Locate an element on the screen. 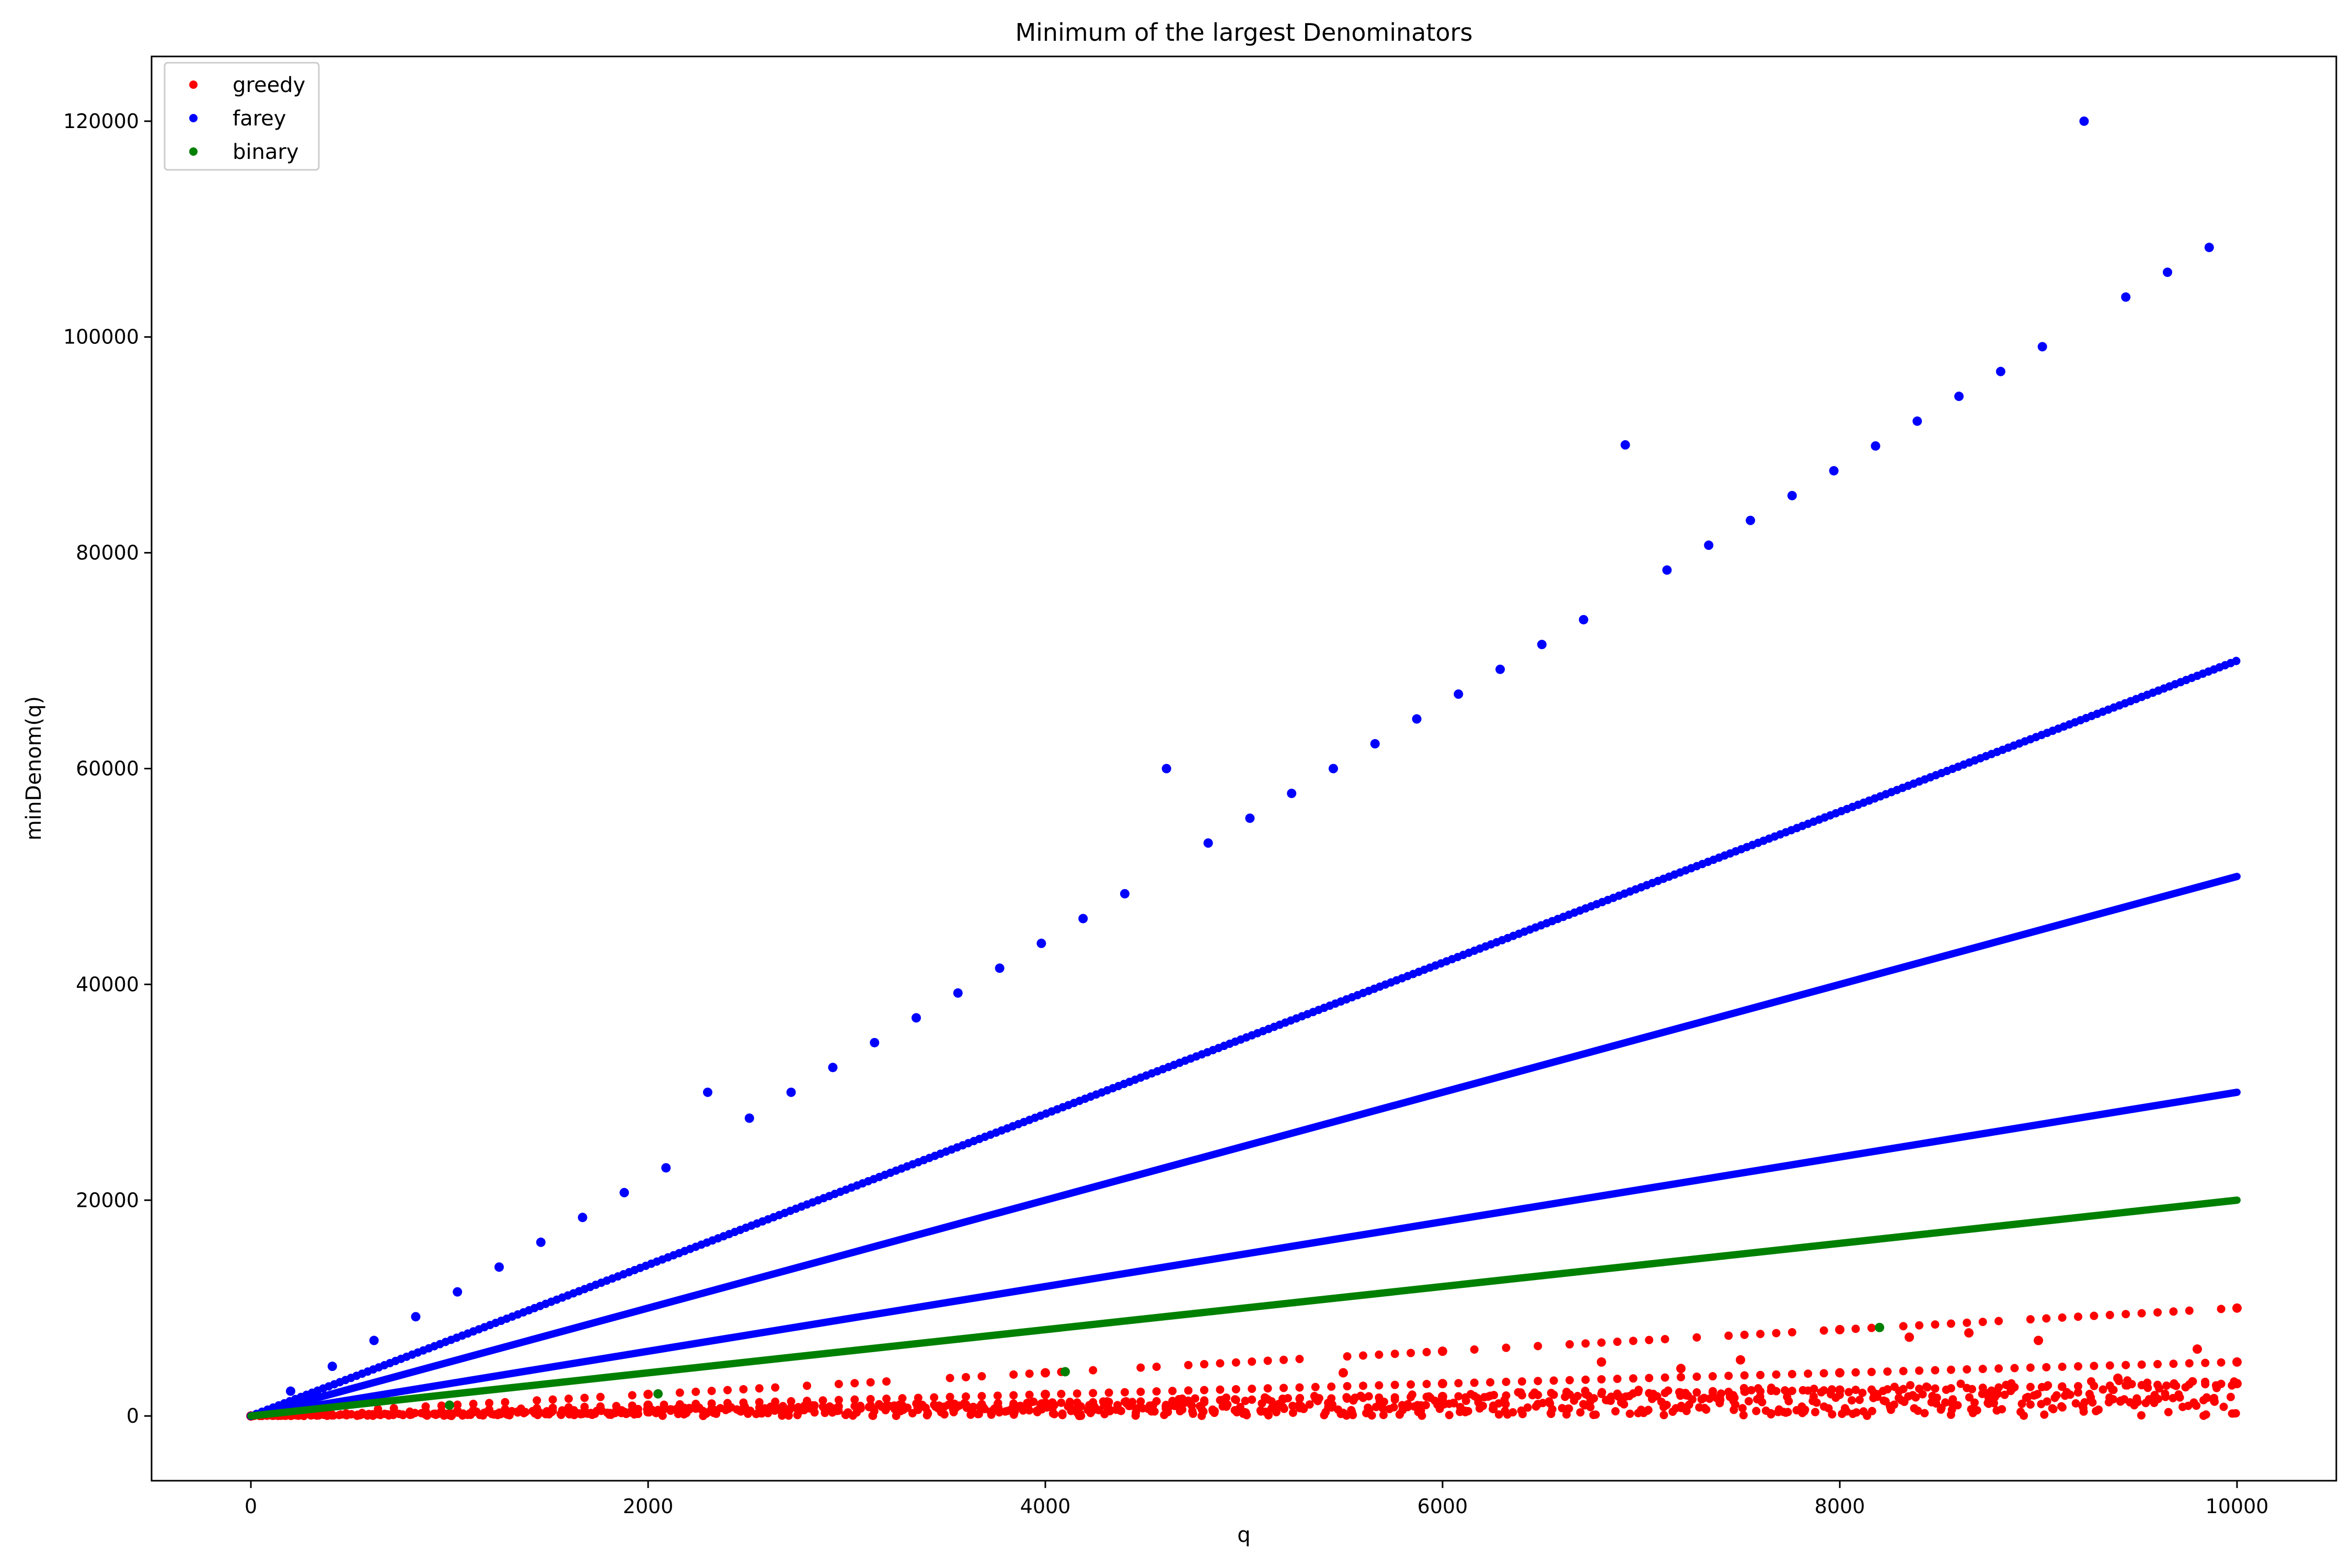 The width and height of the screenshot is (2352, 1568). x-tick-label: 10000 is located at coordinates (2237, 1506).